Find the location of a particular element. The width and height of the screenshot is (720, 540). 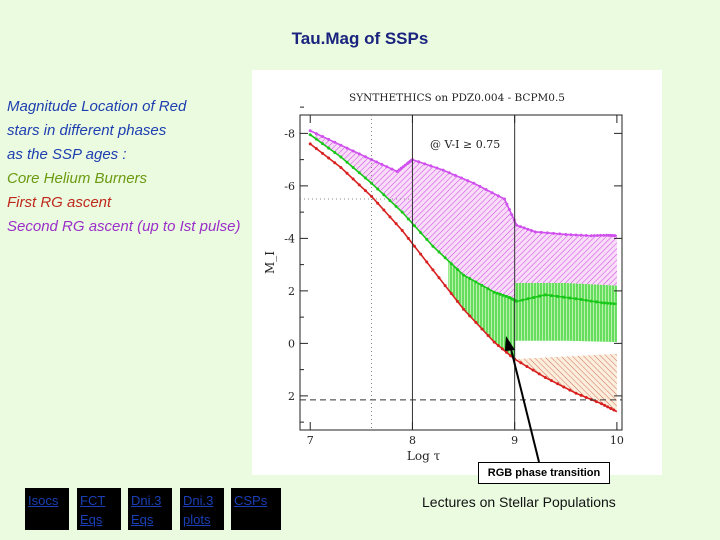

y-axis-label: M_I is located at coordinates (270, 262).